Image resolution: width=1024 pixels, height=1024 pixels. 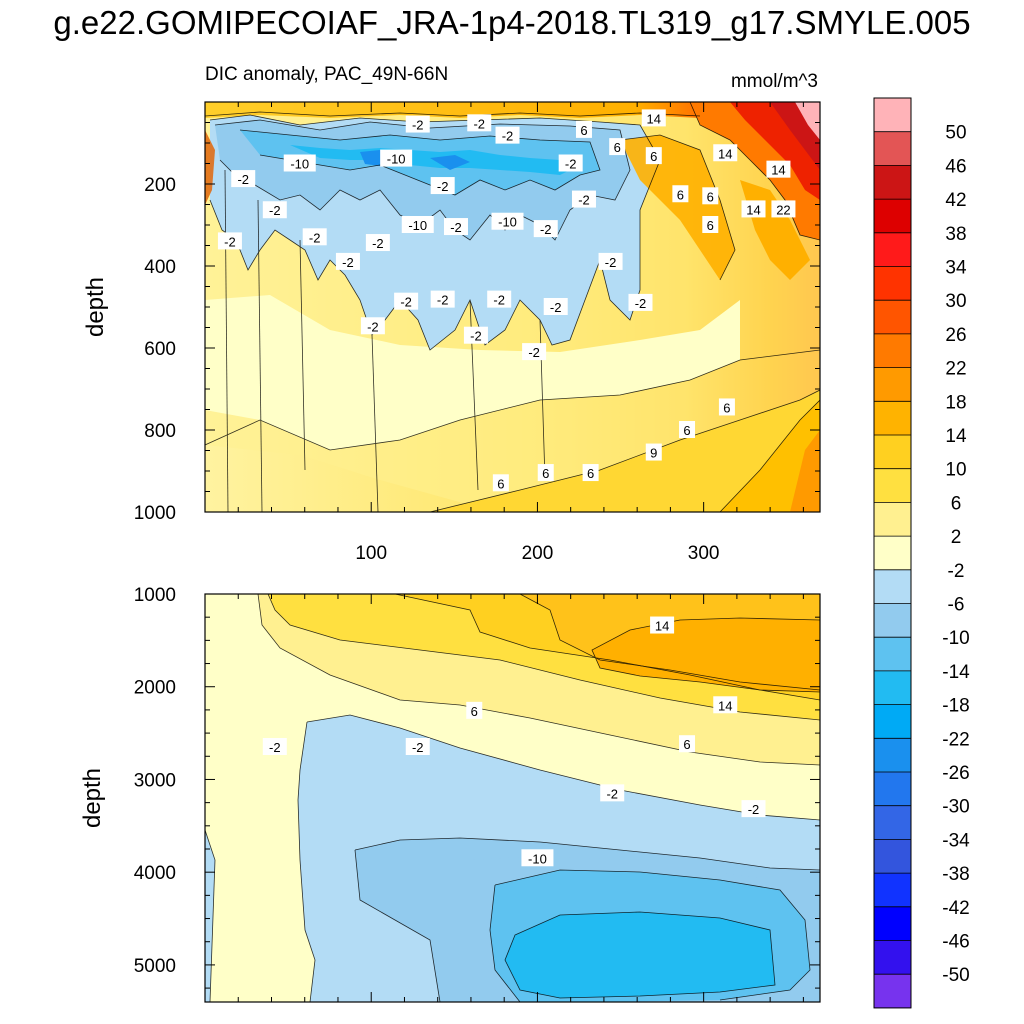 What do you see at coordinates (955, 234) in the screenshot?
I see `colorbar-label: 38` at bounding box center [955, 234].